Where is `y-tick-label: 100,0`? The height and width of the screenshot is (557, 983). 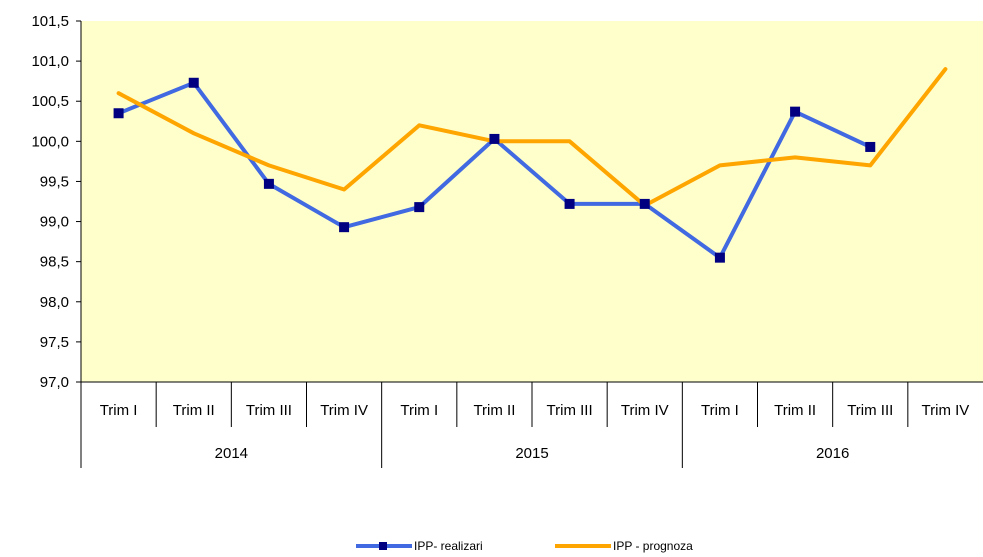
y-tick-label: 100,0 is located at coordinates (50, 141).